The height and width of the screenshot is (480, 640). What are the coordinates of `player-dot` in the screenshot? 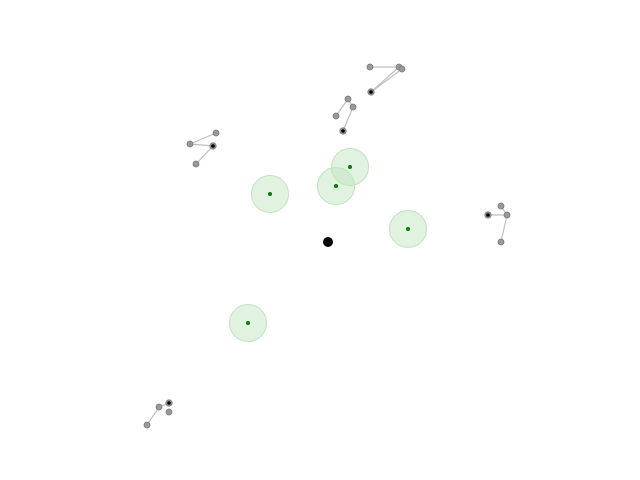 It's located at (328, 242).